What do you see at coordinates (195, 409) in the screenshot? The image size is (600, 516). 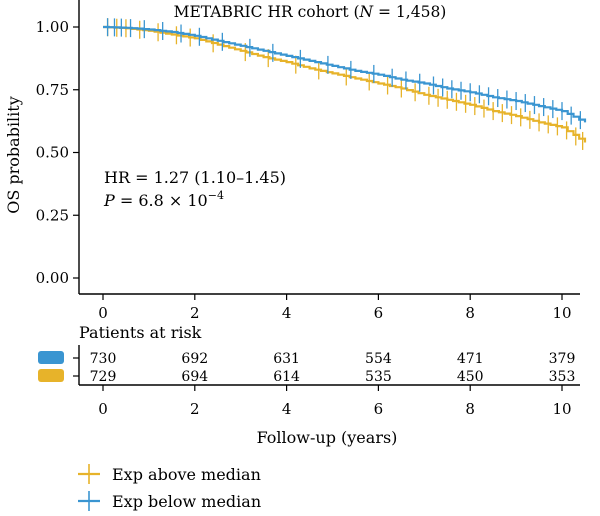 I see `risk-x-tick-label: 2` at bounding box center [195, 409].